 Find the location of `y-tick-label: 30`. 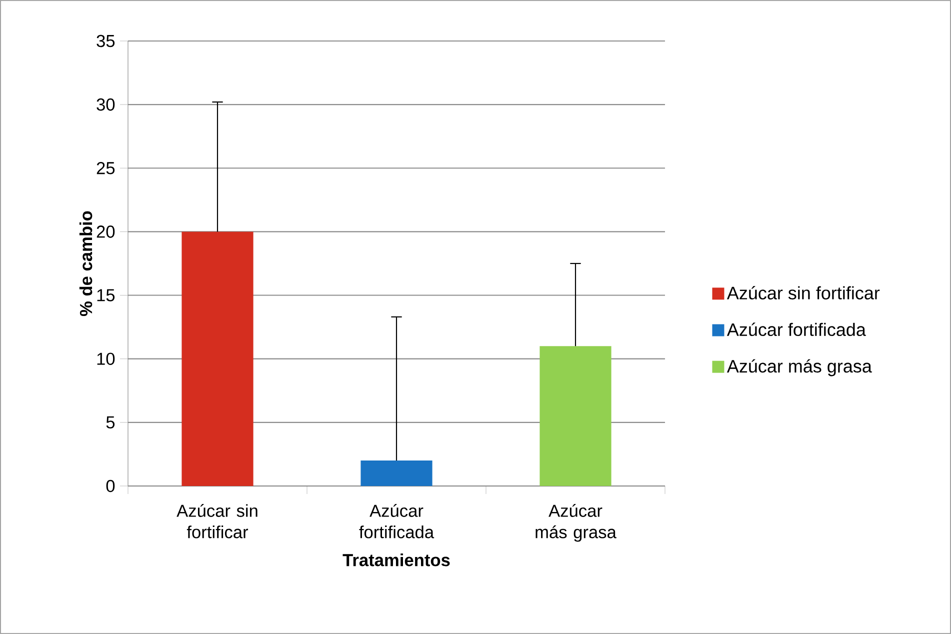

y-tick-label: 30 is located at coordinates (105, 104).